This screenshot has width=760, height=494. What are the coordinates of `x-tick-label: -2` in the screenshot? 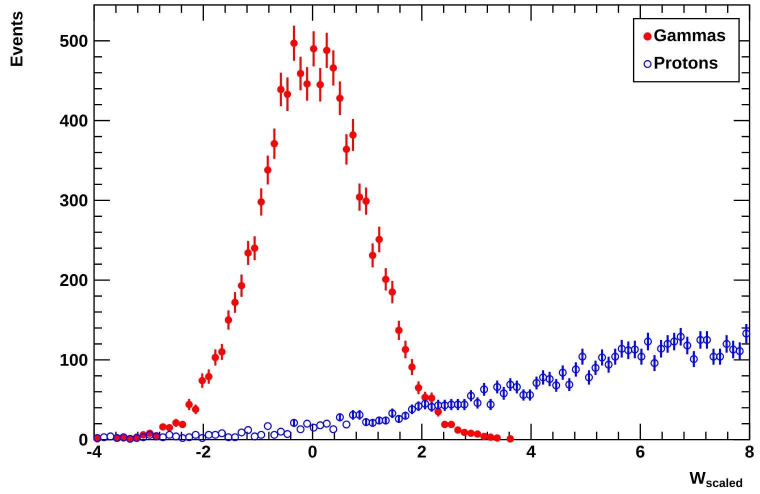 It's located at (203, 452).